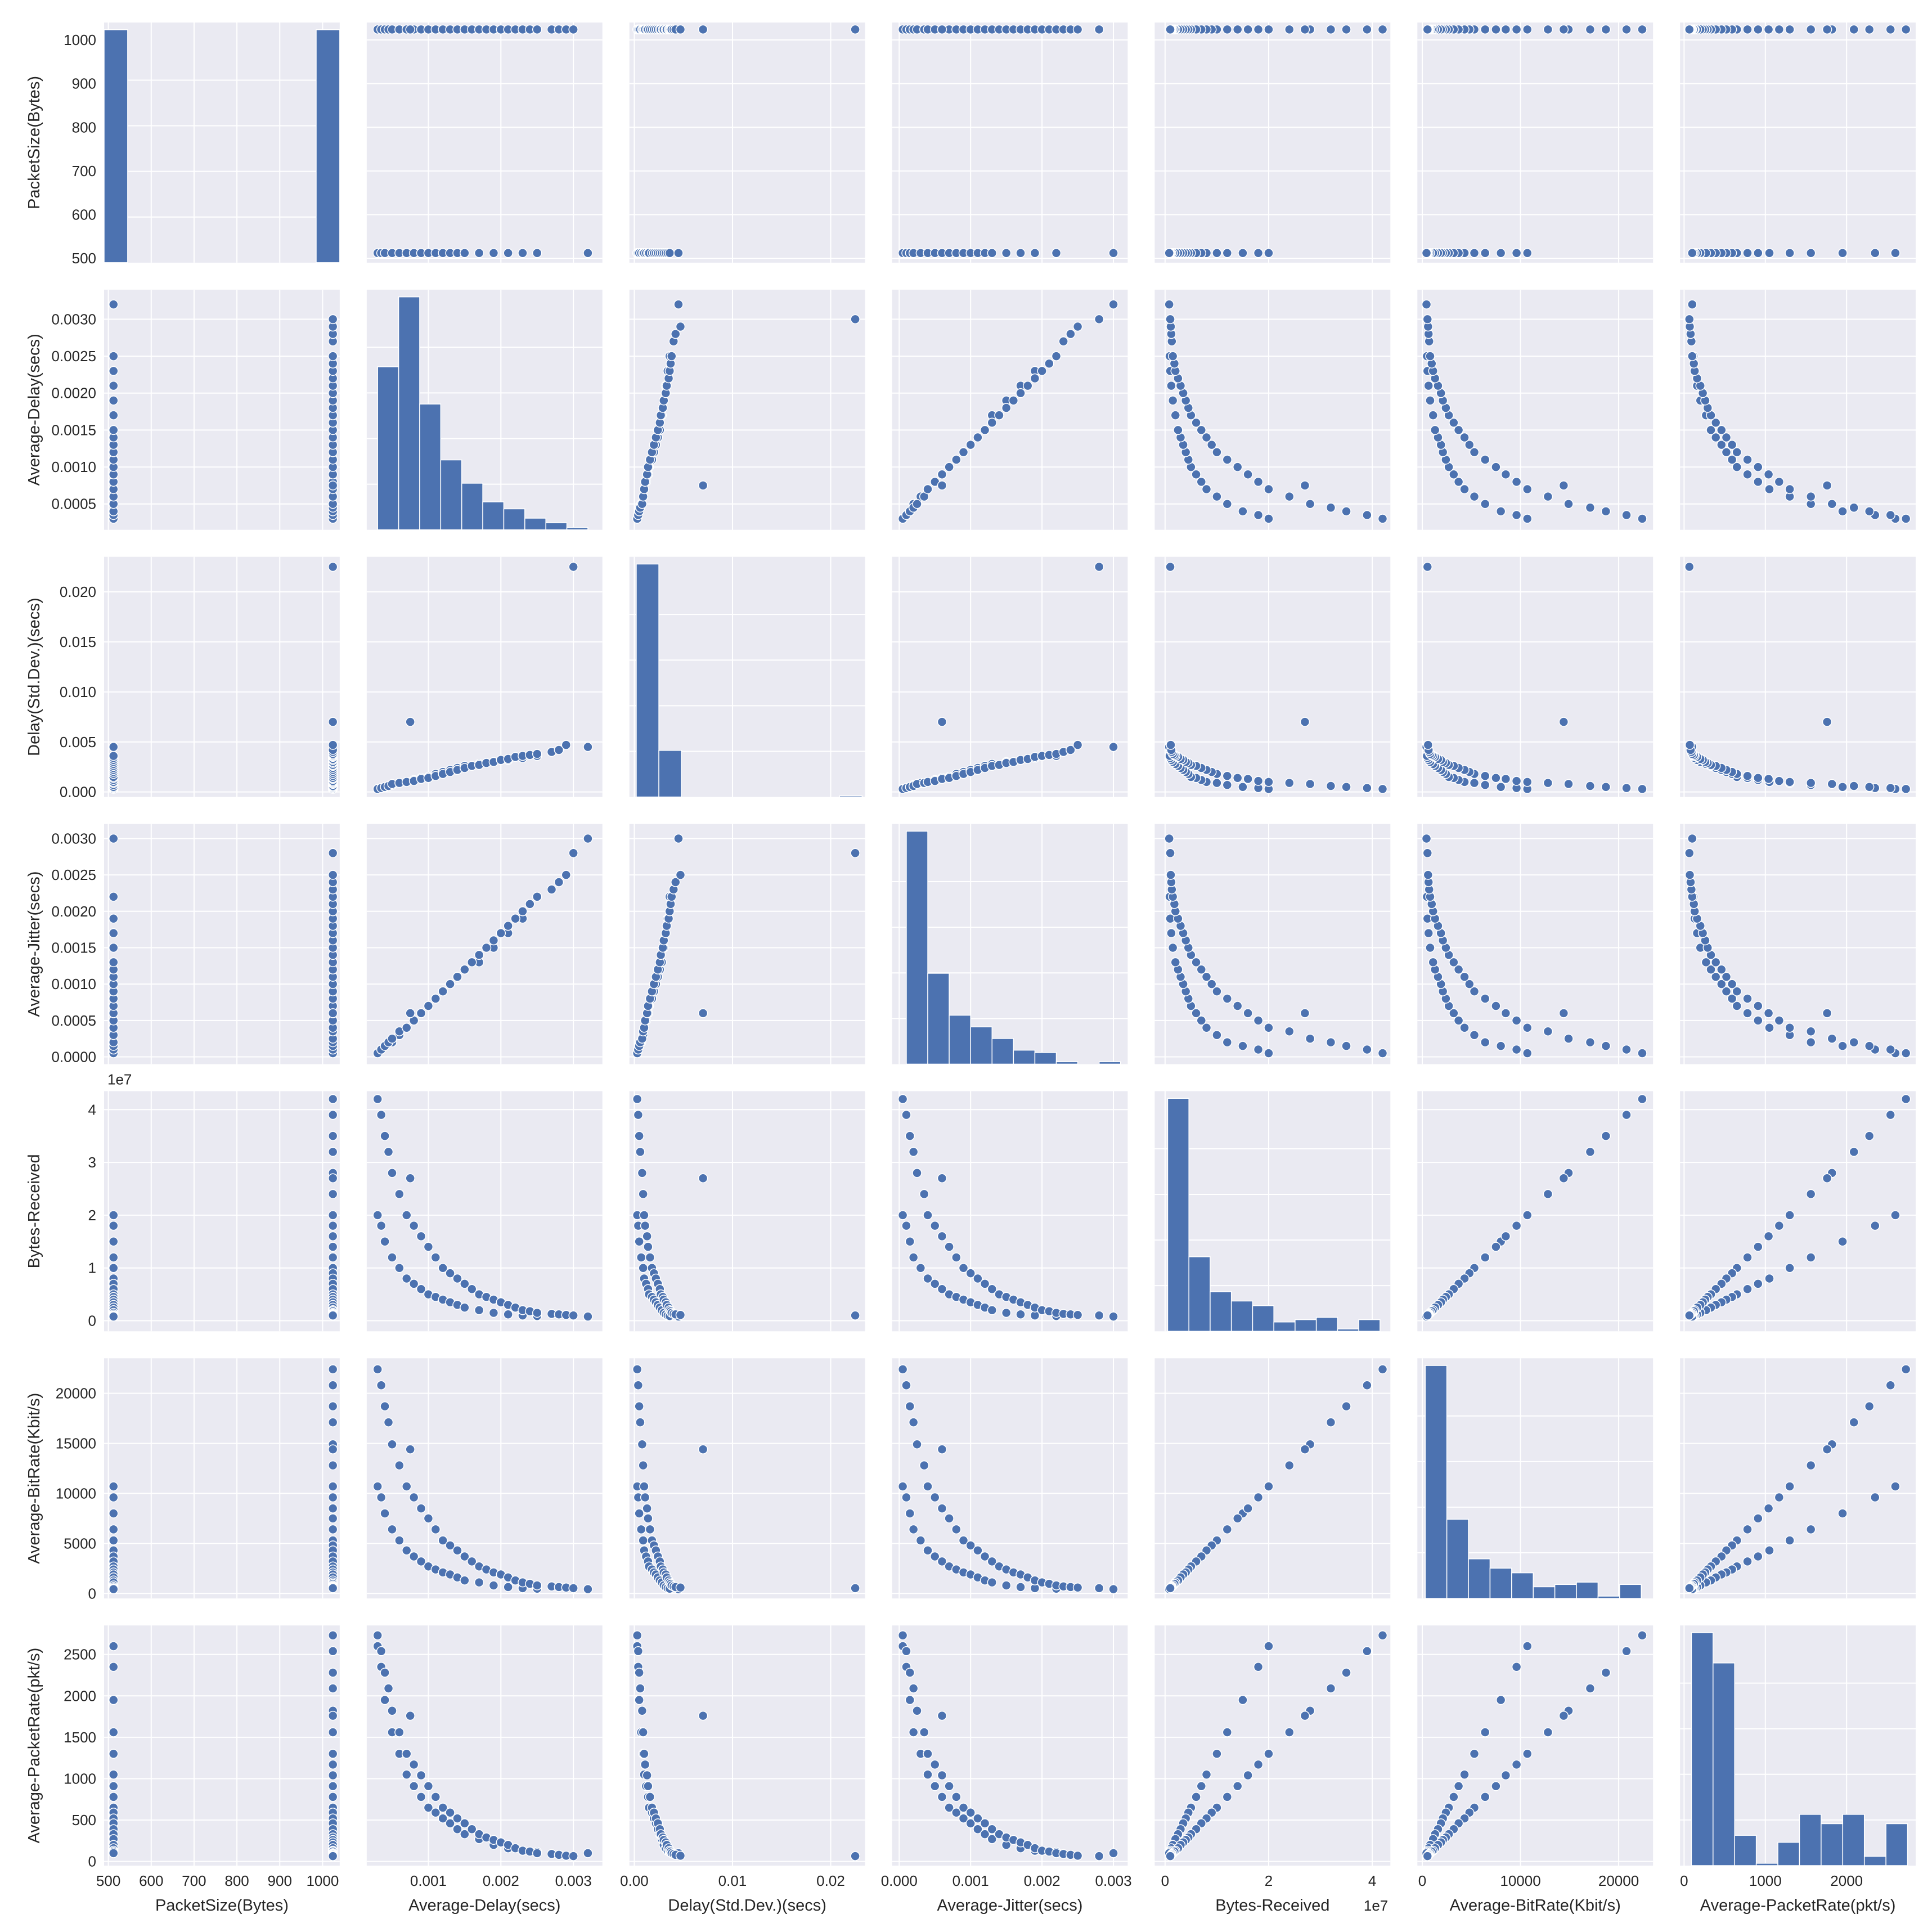 This screenshot has height=1932, width=1932. What do you see at coordinates (1272, 1211) in the screenshot?
I see `panel-bytes-received-vs-bytes-received` at bounding box center [1272, 1211].